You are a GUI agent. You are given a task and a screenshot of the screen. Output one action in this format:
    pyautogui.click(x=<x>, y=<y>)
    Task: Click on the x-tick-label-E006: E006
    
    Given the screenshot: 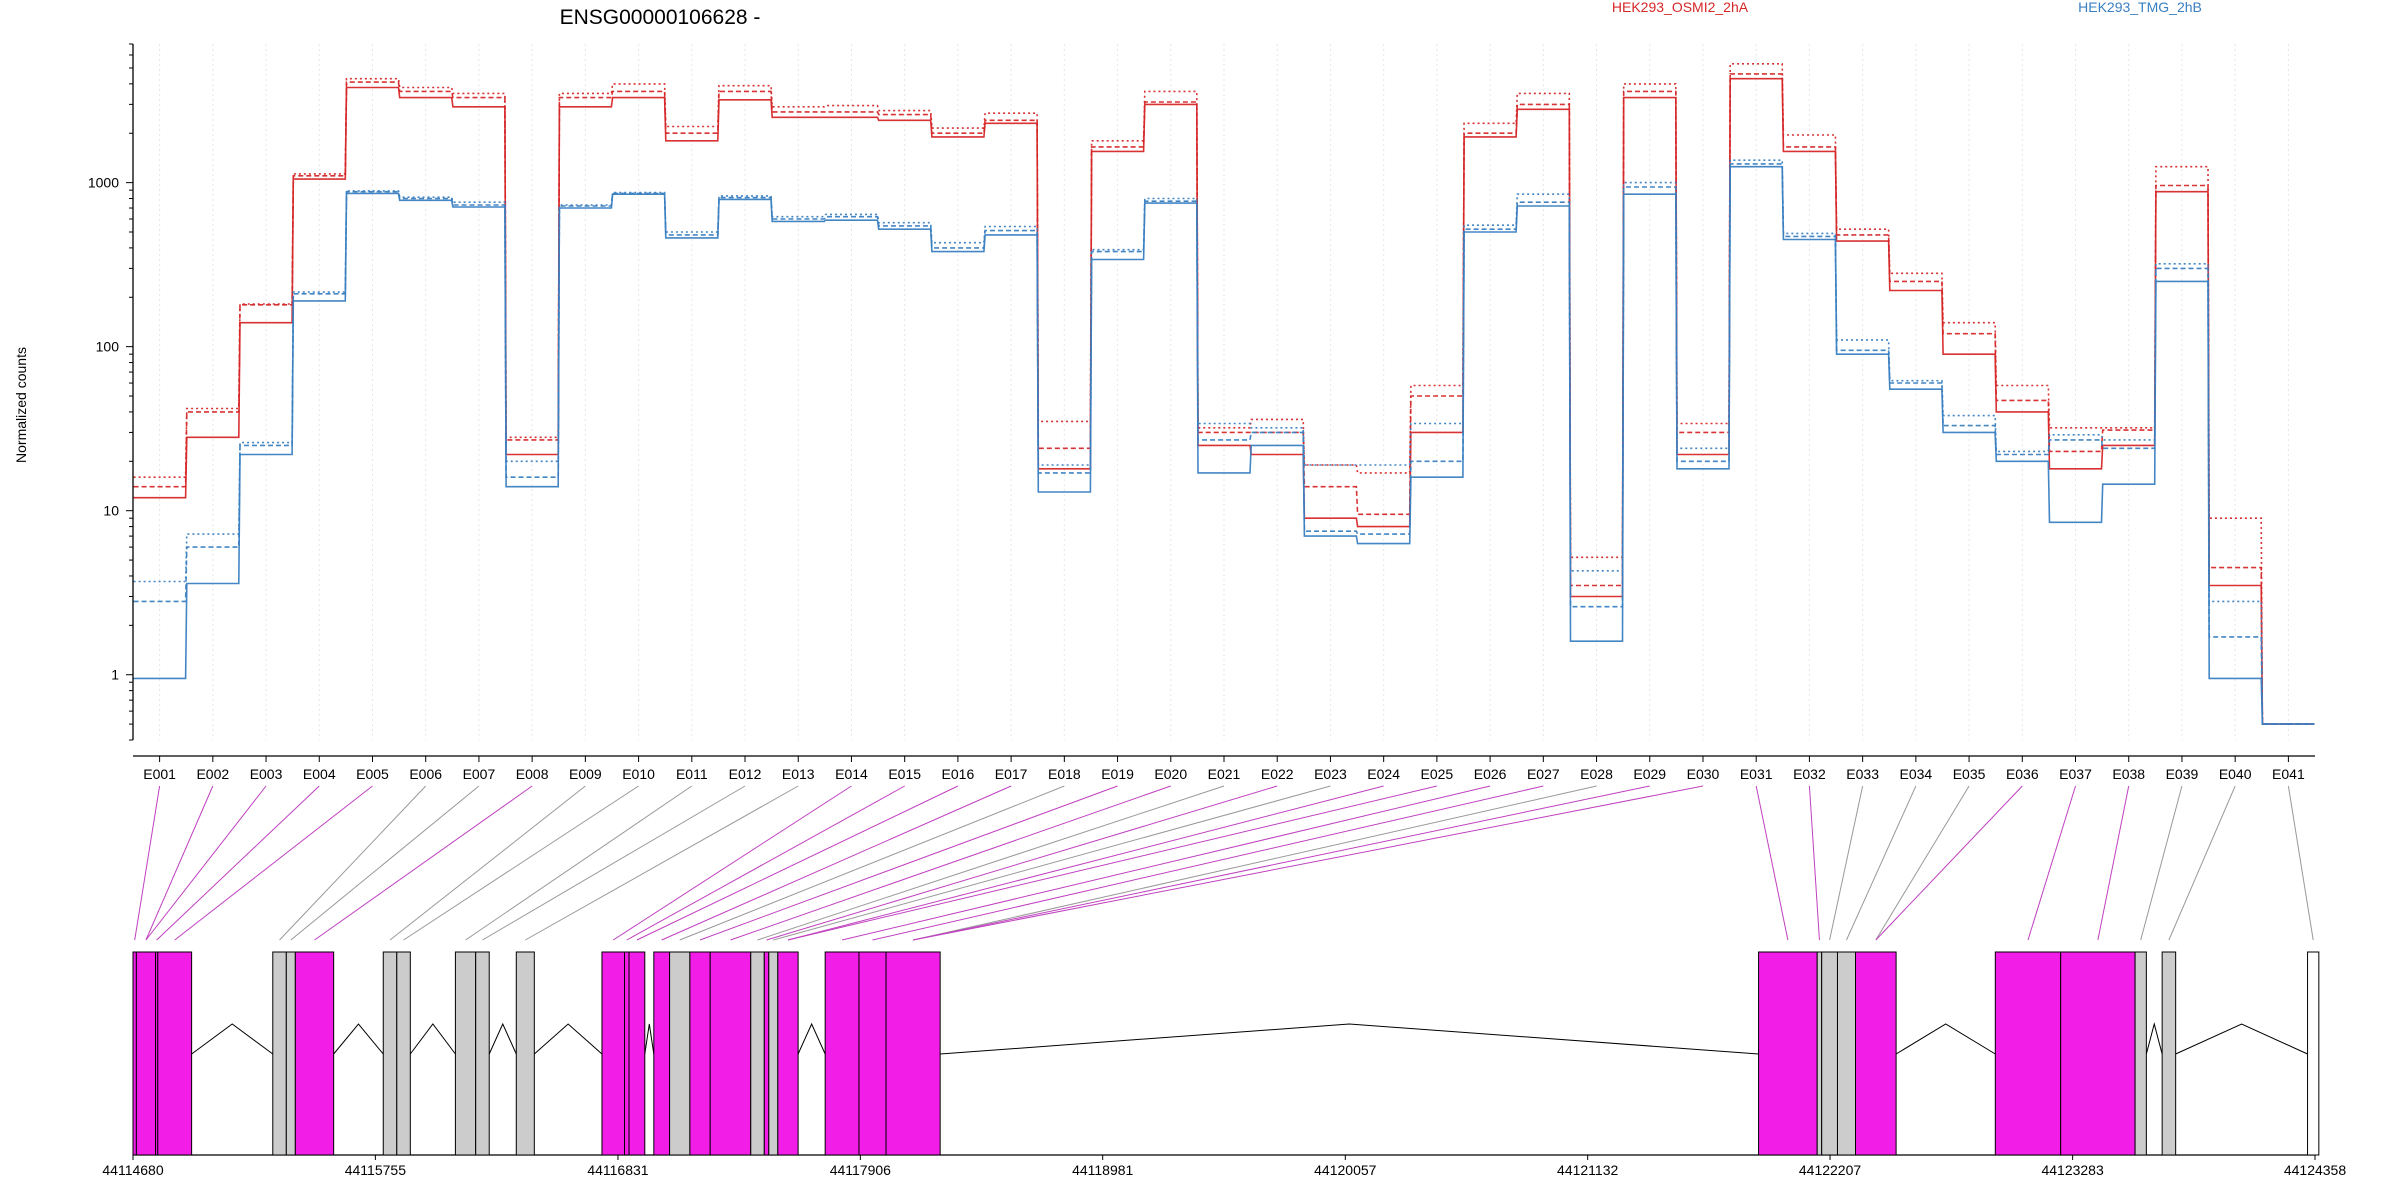 What is the action you would take?
    pyautogui.click(x=425, y=774)
    